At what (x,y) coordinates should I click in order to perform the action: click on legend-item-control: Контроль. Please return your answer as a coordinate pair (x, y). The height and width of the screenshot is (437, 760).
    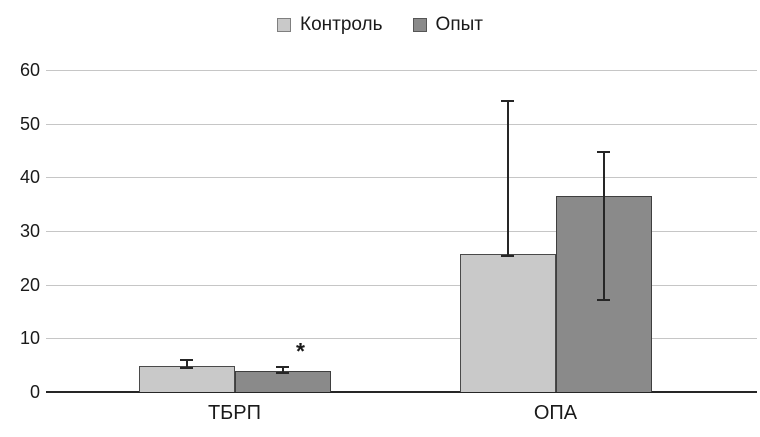
    Looking at the image, I should click on (330, 24).